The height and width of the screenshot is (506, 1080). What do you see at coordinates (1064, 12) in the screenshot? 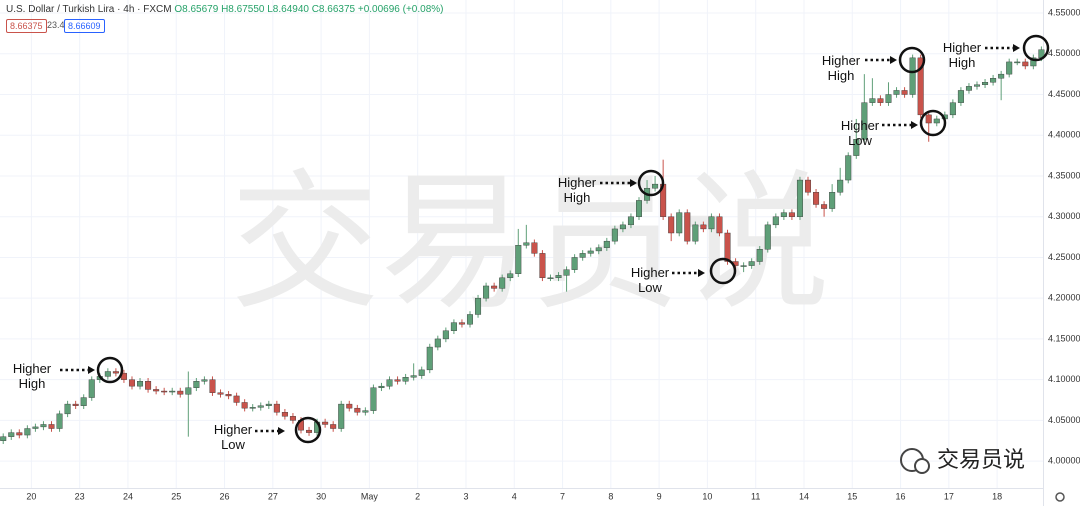
I see `y-tick-label: 4.55000` at bounding box center [1064, 12].